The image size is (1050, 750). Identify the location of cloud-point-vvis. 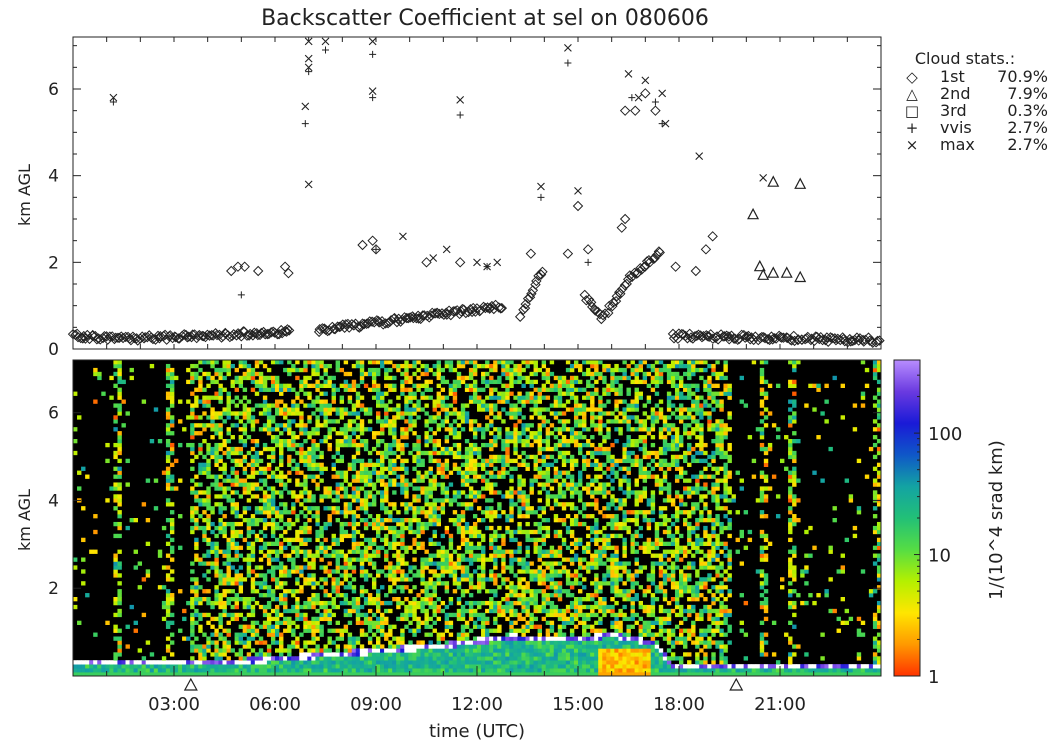
(241, 295).